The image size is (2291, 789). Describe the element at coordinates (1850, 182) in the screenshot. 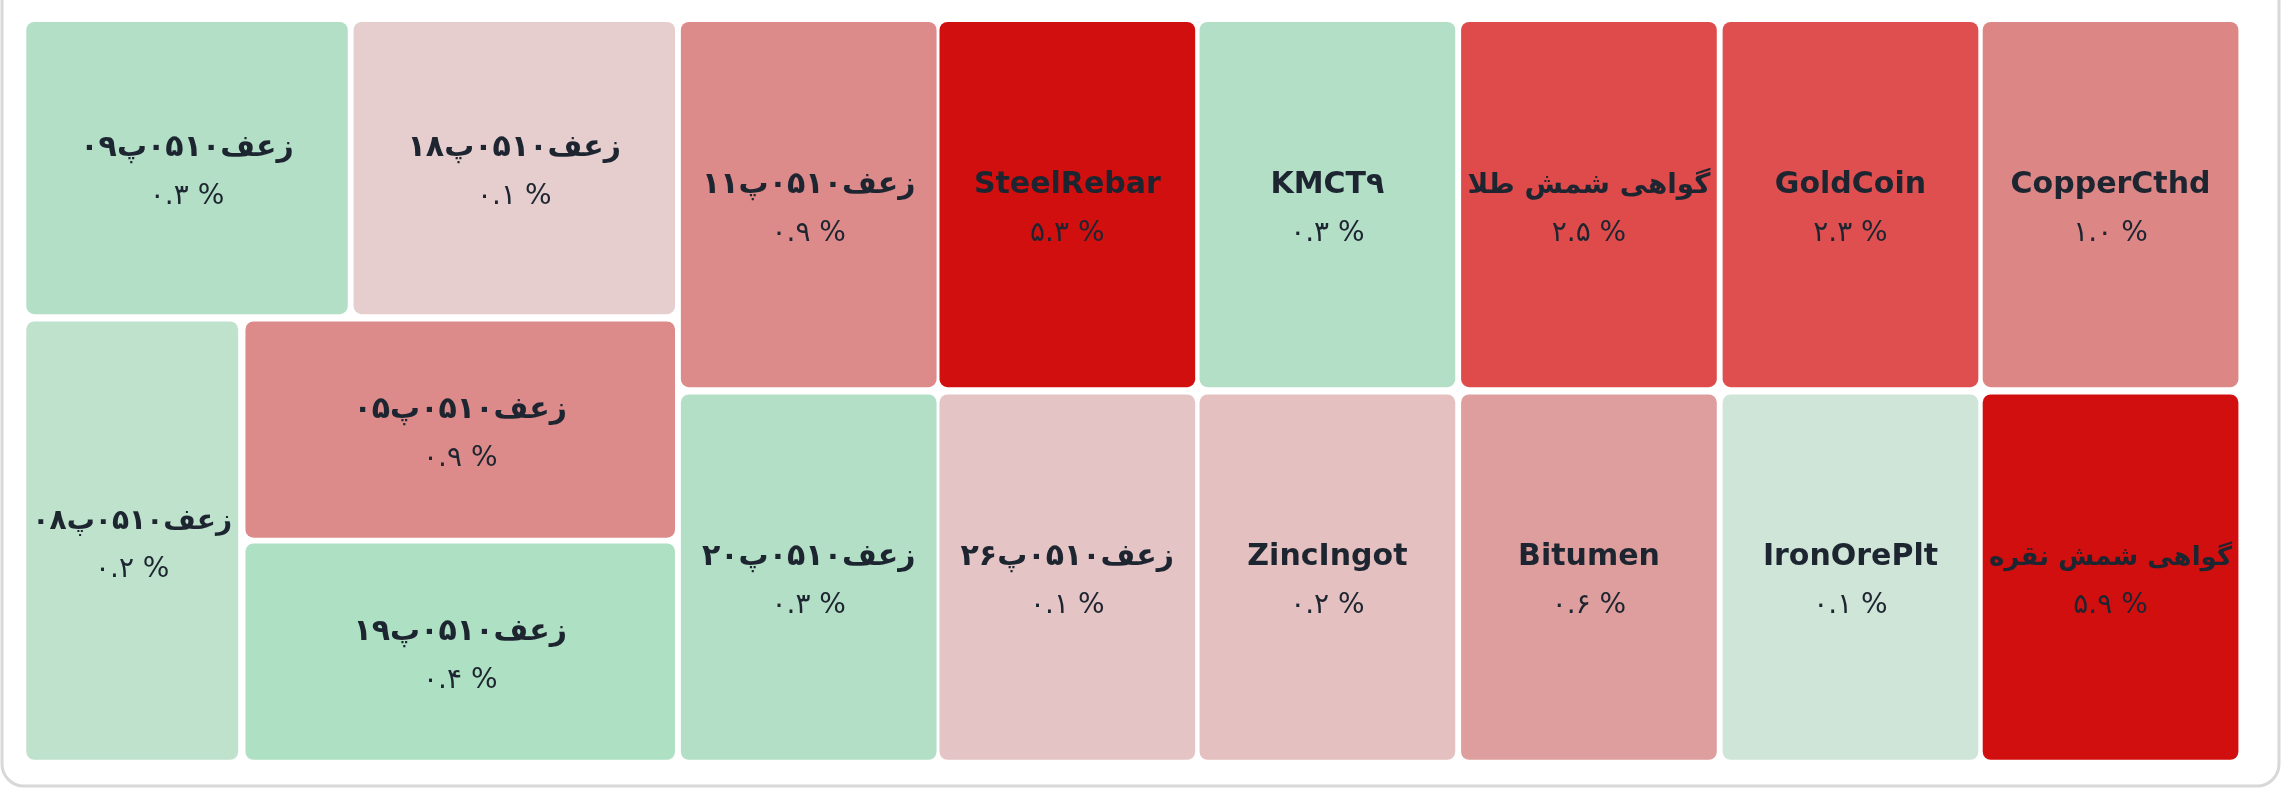

I see `category-label: GoldCoin` at that location.